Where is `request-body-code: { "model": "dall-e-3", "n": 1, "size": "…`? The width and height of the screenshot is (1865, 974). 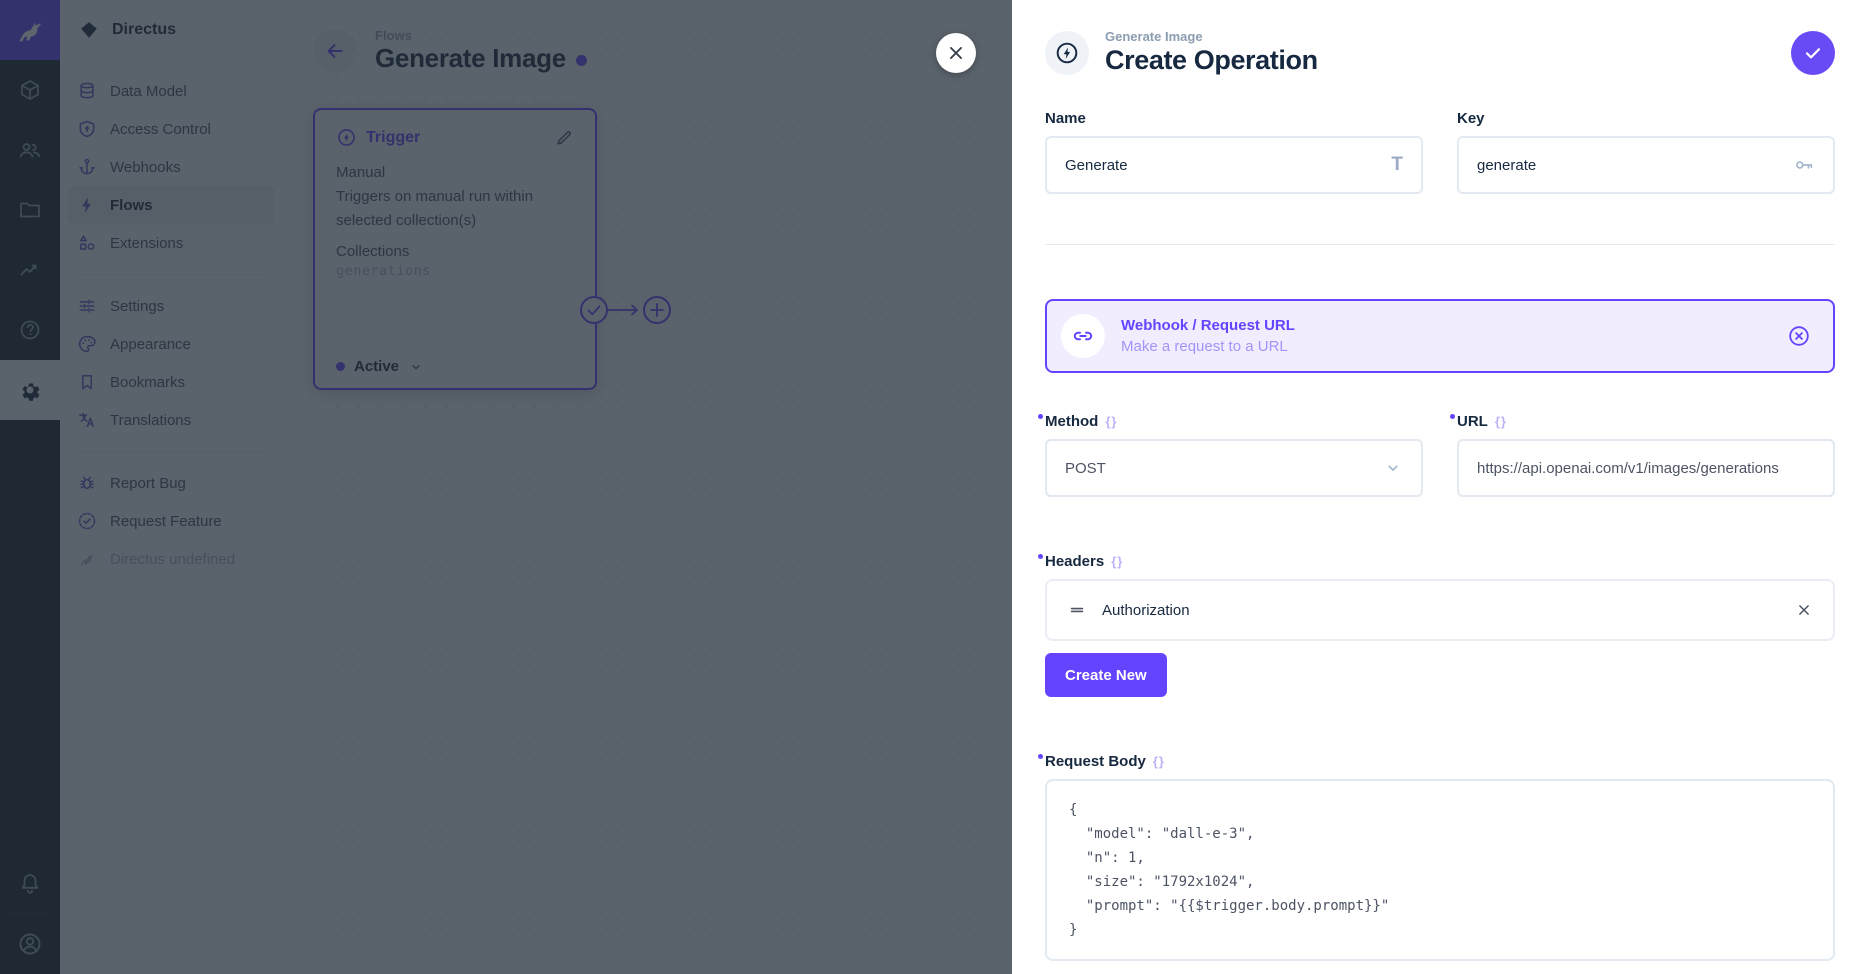
request-body-code: { "model": "dall-e-3", "n": 1, "size": "… is located at coordinates (1229, 870).